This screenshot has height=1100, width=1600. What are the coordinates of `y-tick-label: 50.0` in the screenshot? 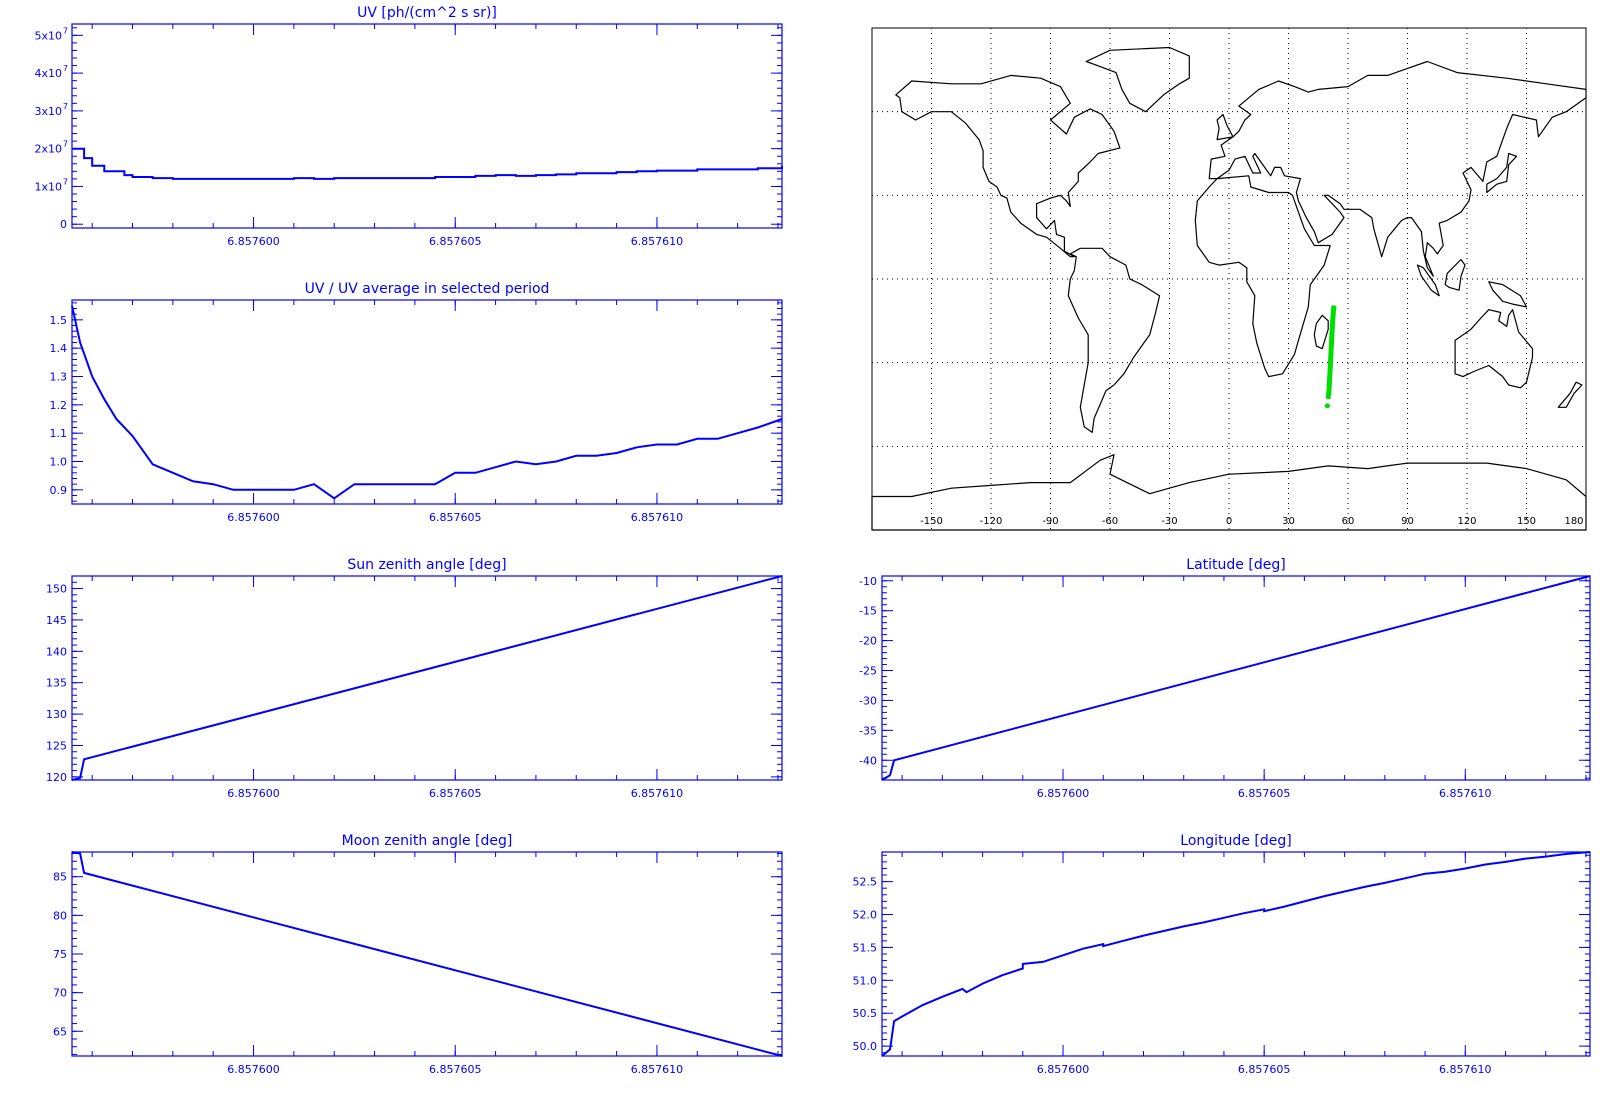 It's located at (865, 1046).